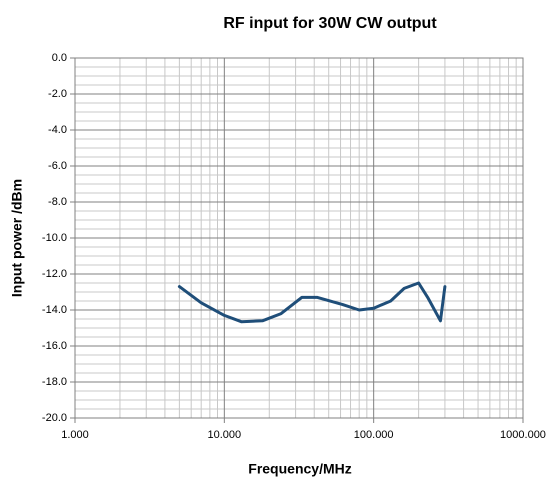  What do you see at coordinates (54, 238) in the screenshot?
I see `y-tick-label: -10.0` at bounding box center [54, 238].